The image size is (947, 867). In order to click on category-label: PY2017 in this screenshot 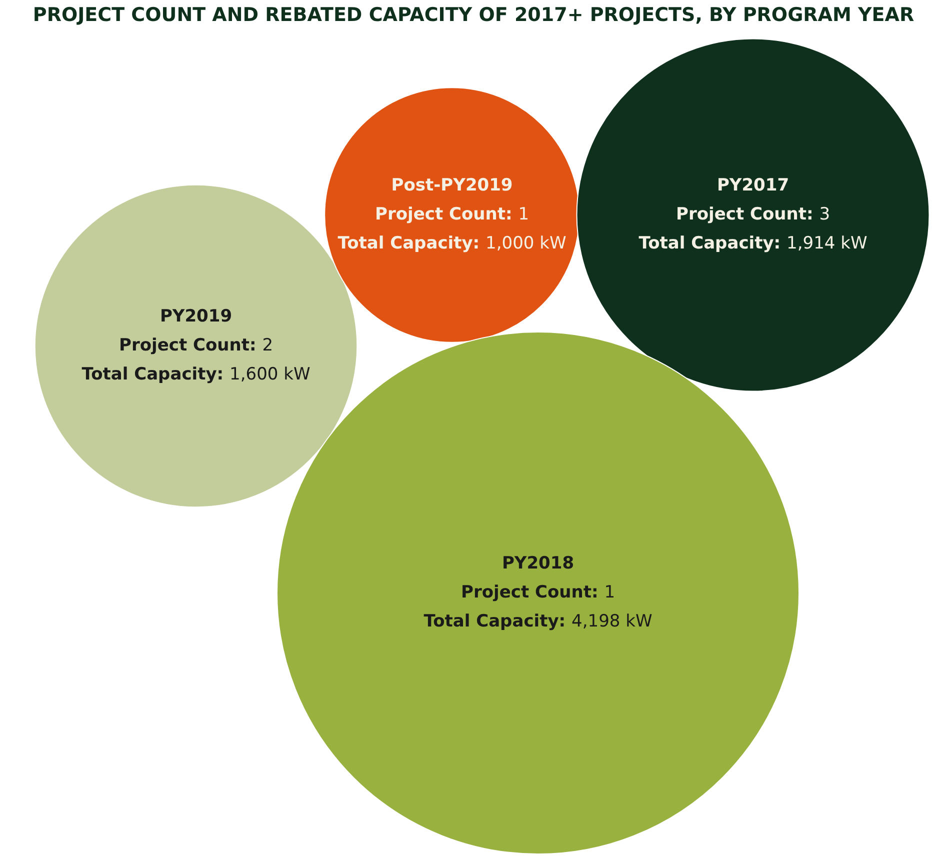, I will do `click(753, 185)`.